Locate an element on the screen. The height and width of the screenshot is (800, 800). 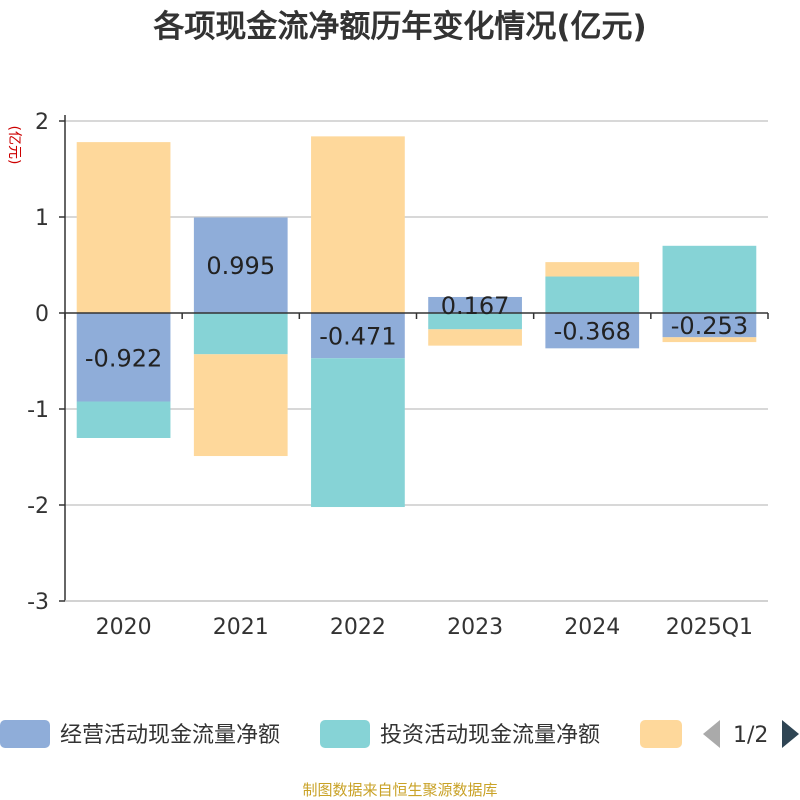
bar-operating-2022 is located at coordinates (358, 336).